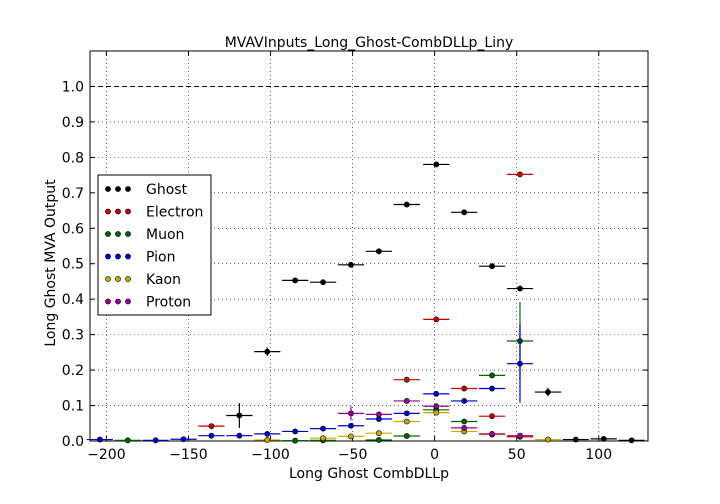 The width and height of the screenshot is (720, 504). I want to click on legend-label: Electron, so click(174, 213).